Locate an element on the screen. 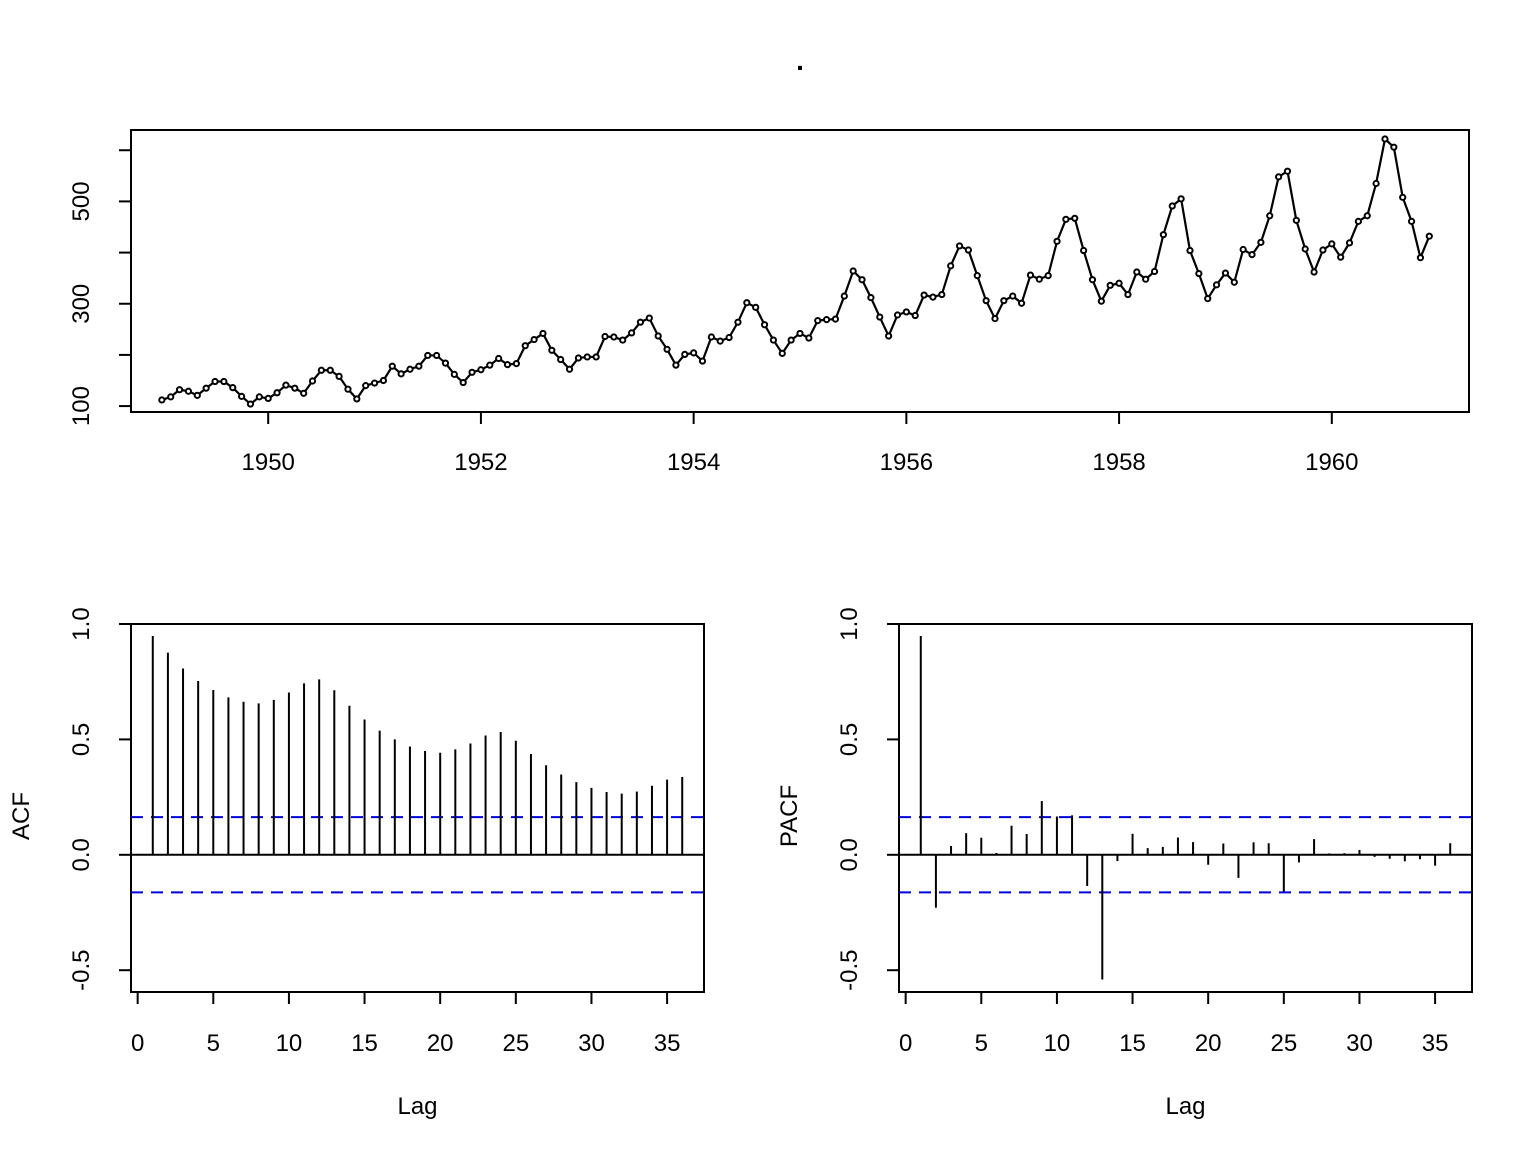 The width and height of the screenshot is (1536, 1152). x-tick-label: 30 is located at coordinates (1359, 1043).